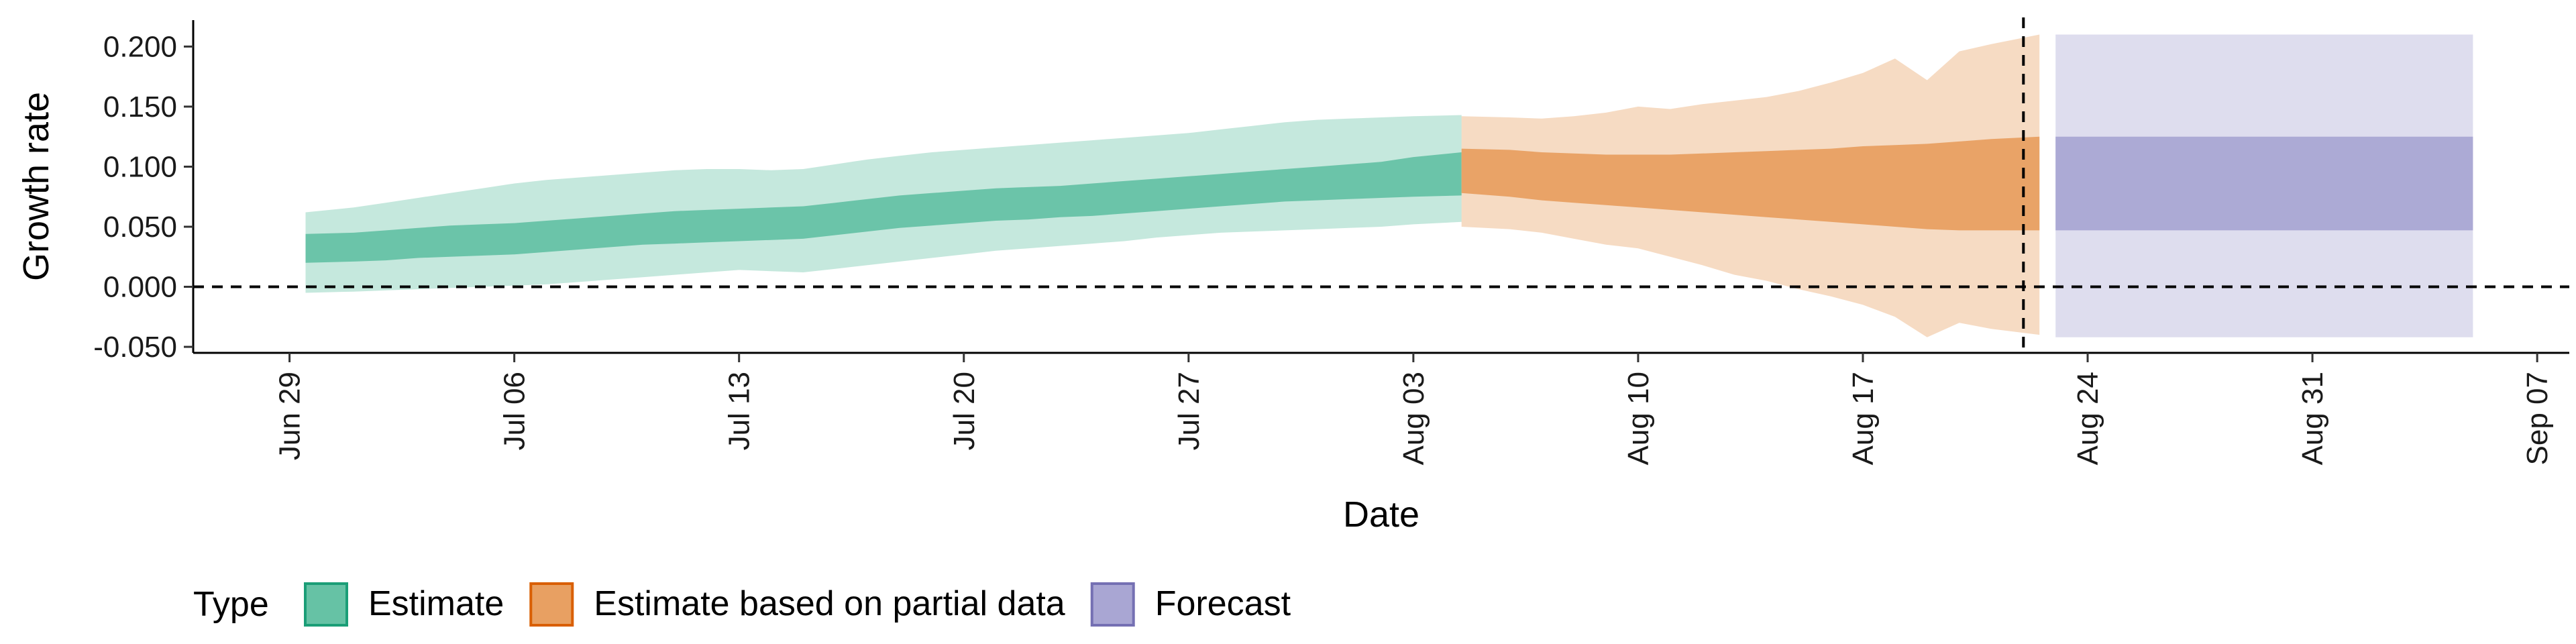 The height and width of the screenshot is (644, 2576). What do you see at coordinates (1413, 418) in the screenshot?
I see `x-tick-label: Aug 03` at bounding box center [1413, 418].